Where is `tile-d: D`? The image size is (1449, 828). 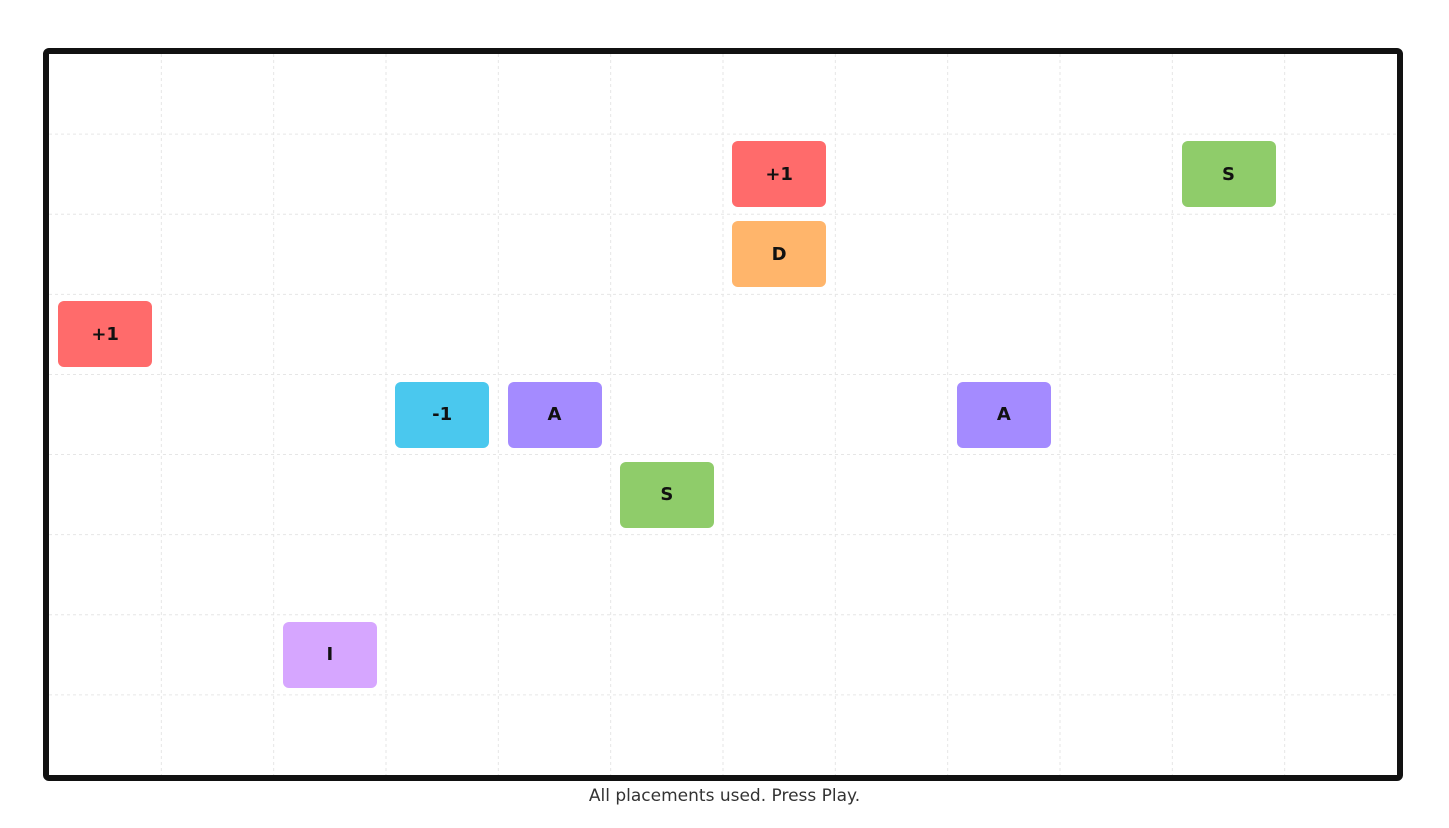 tile-d: D is located at coordinates (779, 254).